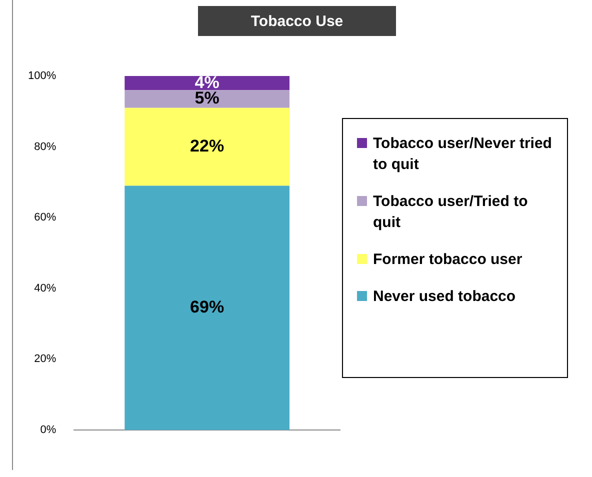 Image resolution: width=592 pixels, height=477 pixels. What do you see at coordinates (463, 154) in the screenshot?
I see `legend-label: Tobacco user/Never tried to quit` at bounding box center [463, 154].